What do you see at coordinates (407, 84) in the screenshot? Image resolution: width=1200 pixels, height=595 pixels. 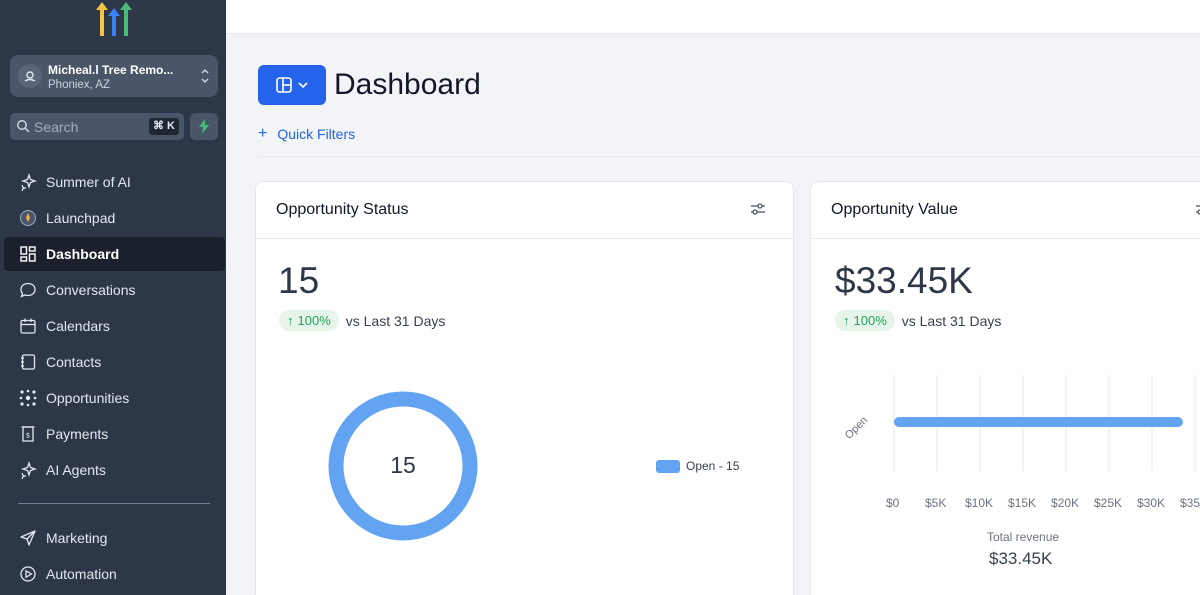 I see `page-title: Dashboard` at bounding box center [407, 84].